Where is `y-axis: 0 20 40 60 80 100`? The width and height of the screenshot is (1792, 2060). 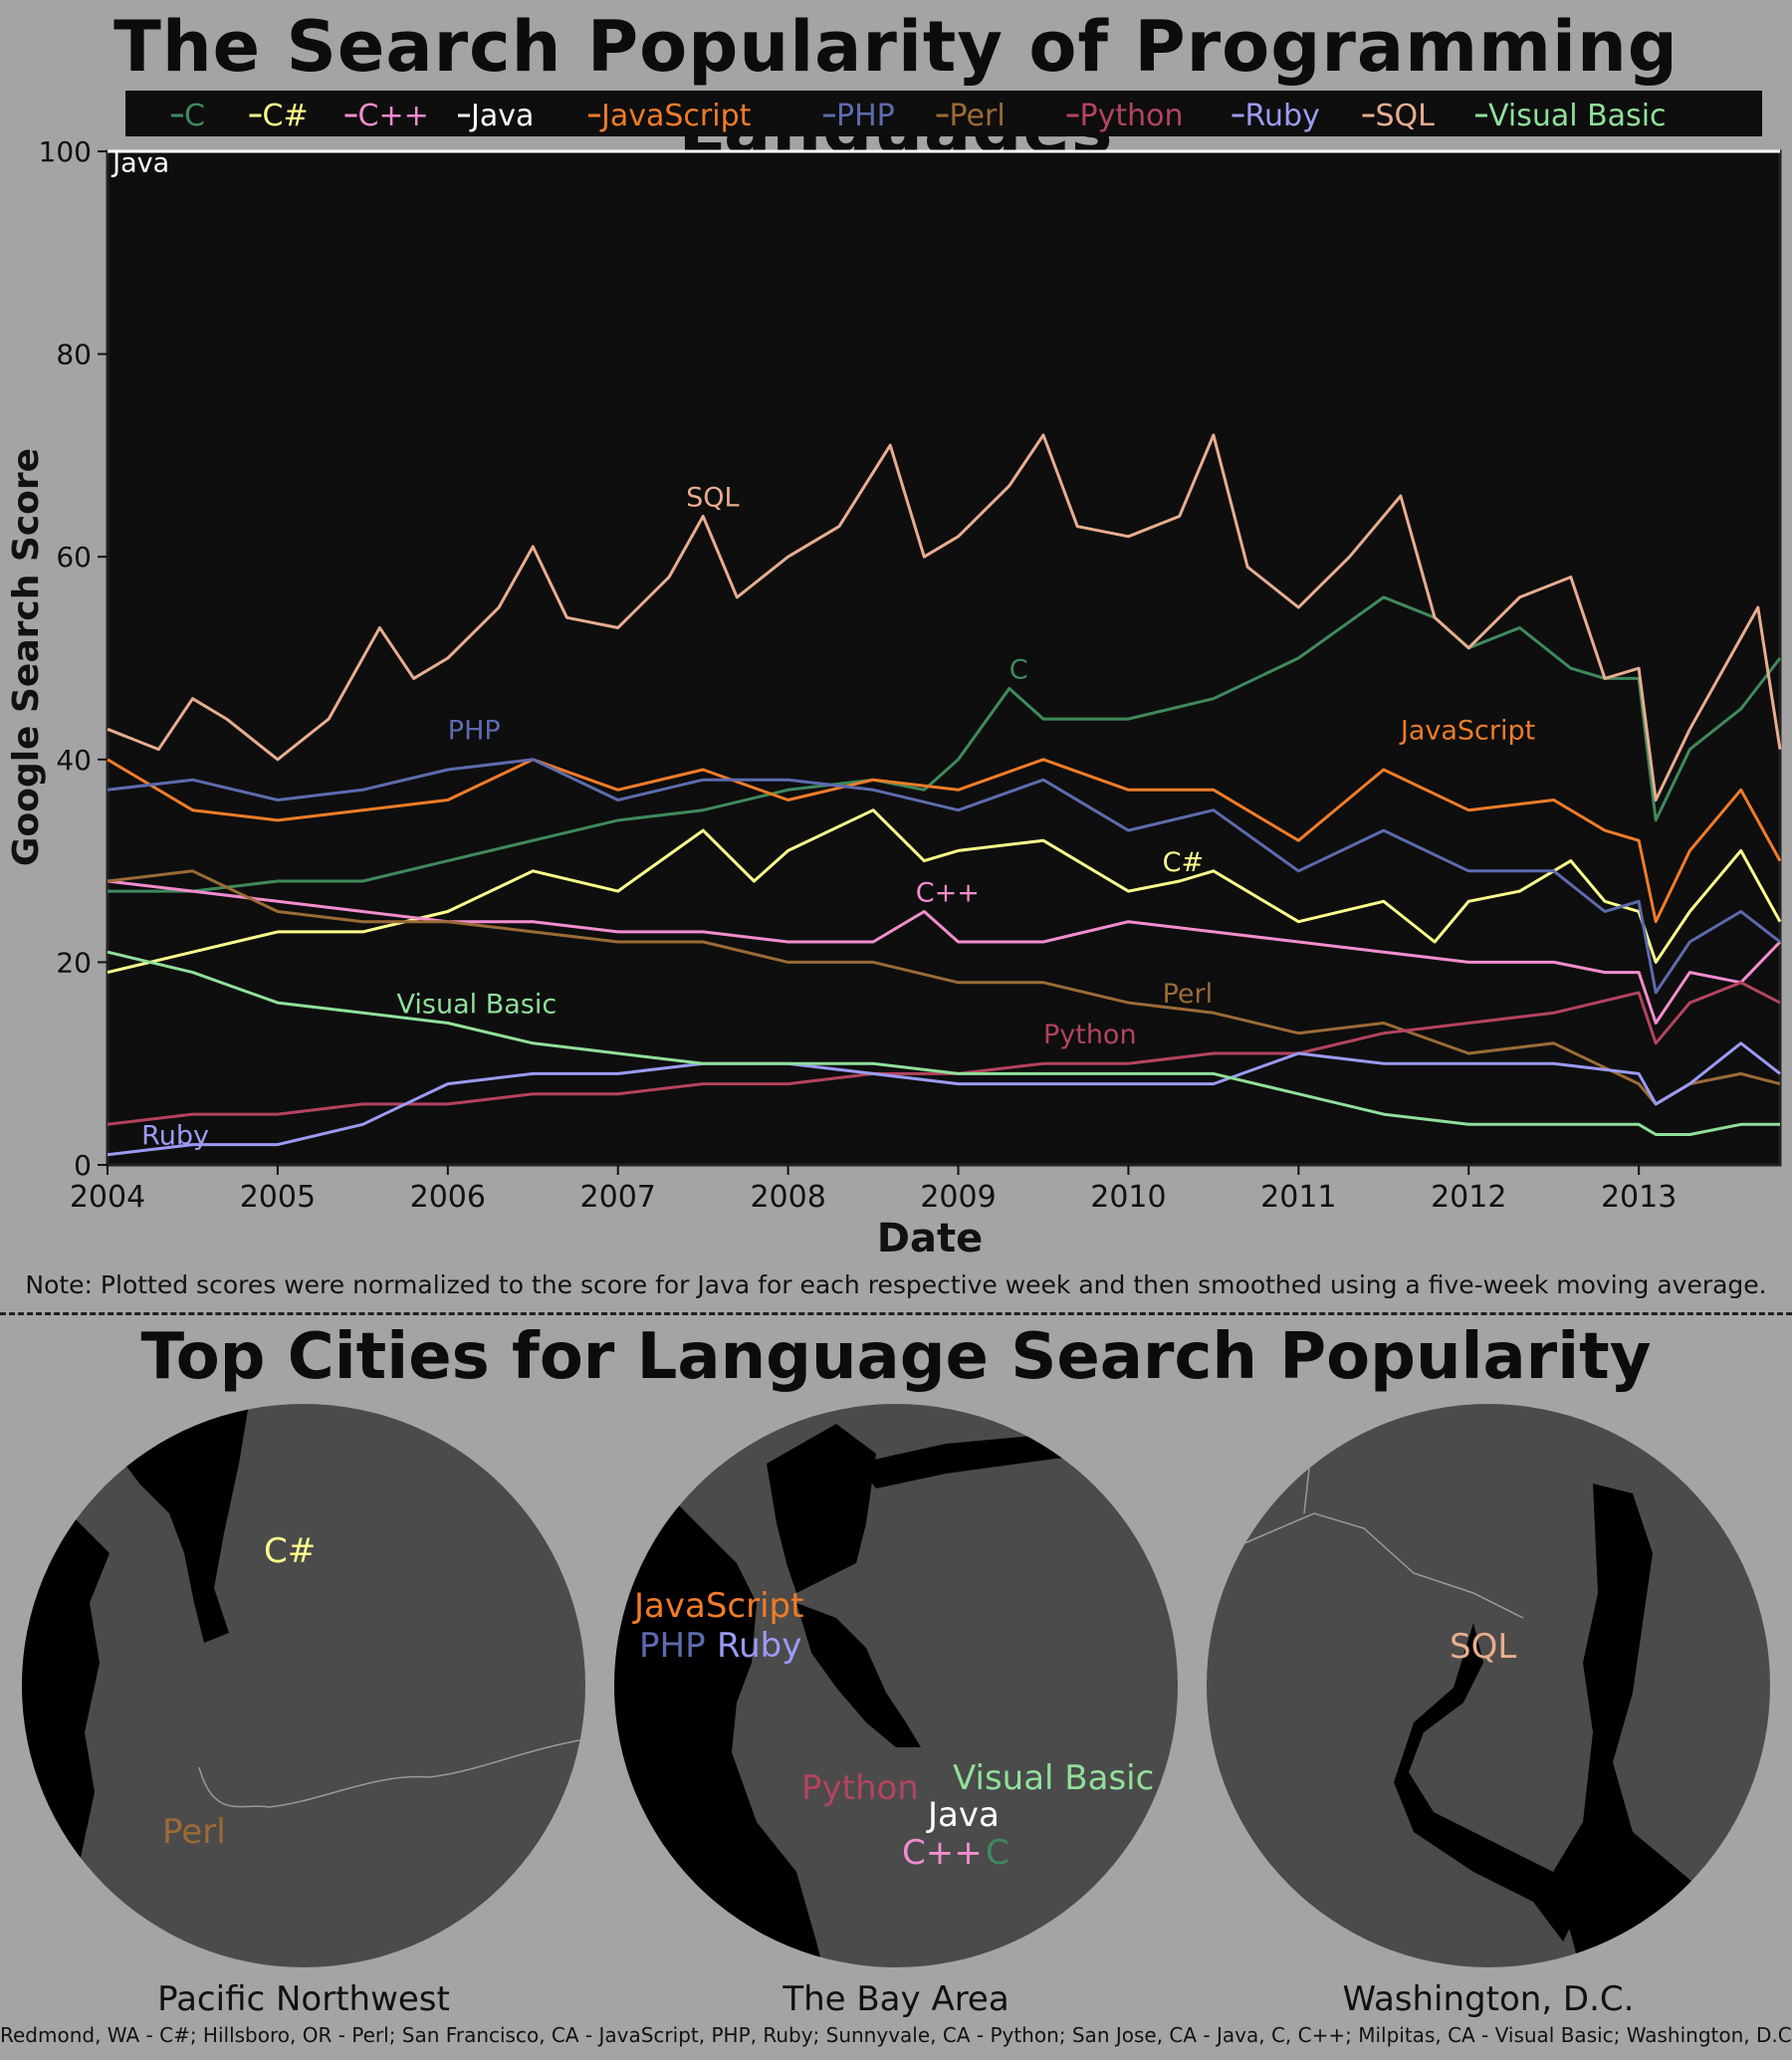 y-axis: 0 20 40 60 80 100 is located at coordinates (73, 658).